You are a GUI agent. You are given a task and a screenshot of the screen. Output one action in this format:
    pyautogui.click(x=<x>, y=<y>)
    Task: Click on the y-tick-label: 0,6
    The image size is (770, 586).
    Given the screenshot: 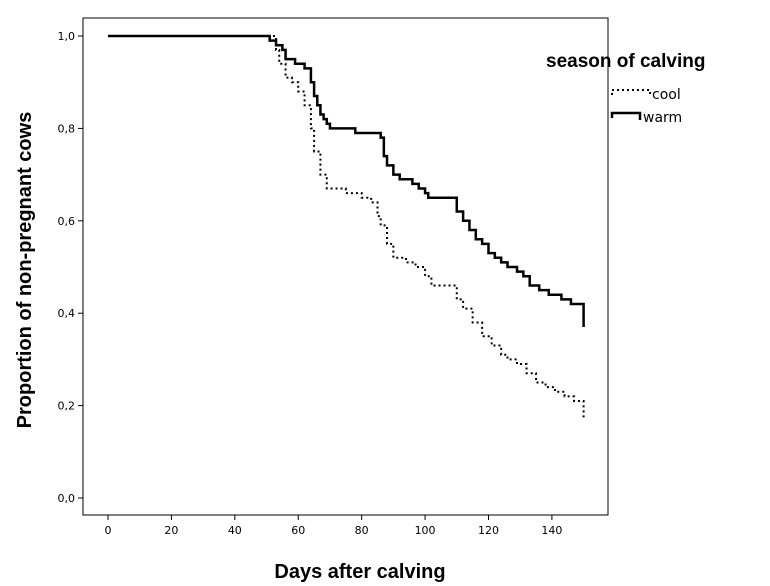 What is the action you would take?
    pyautogui.click(x=67, y=221)
    